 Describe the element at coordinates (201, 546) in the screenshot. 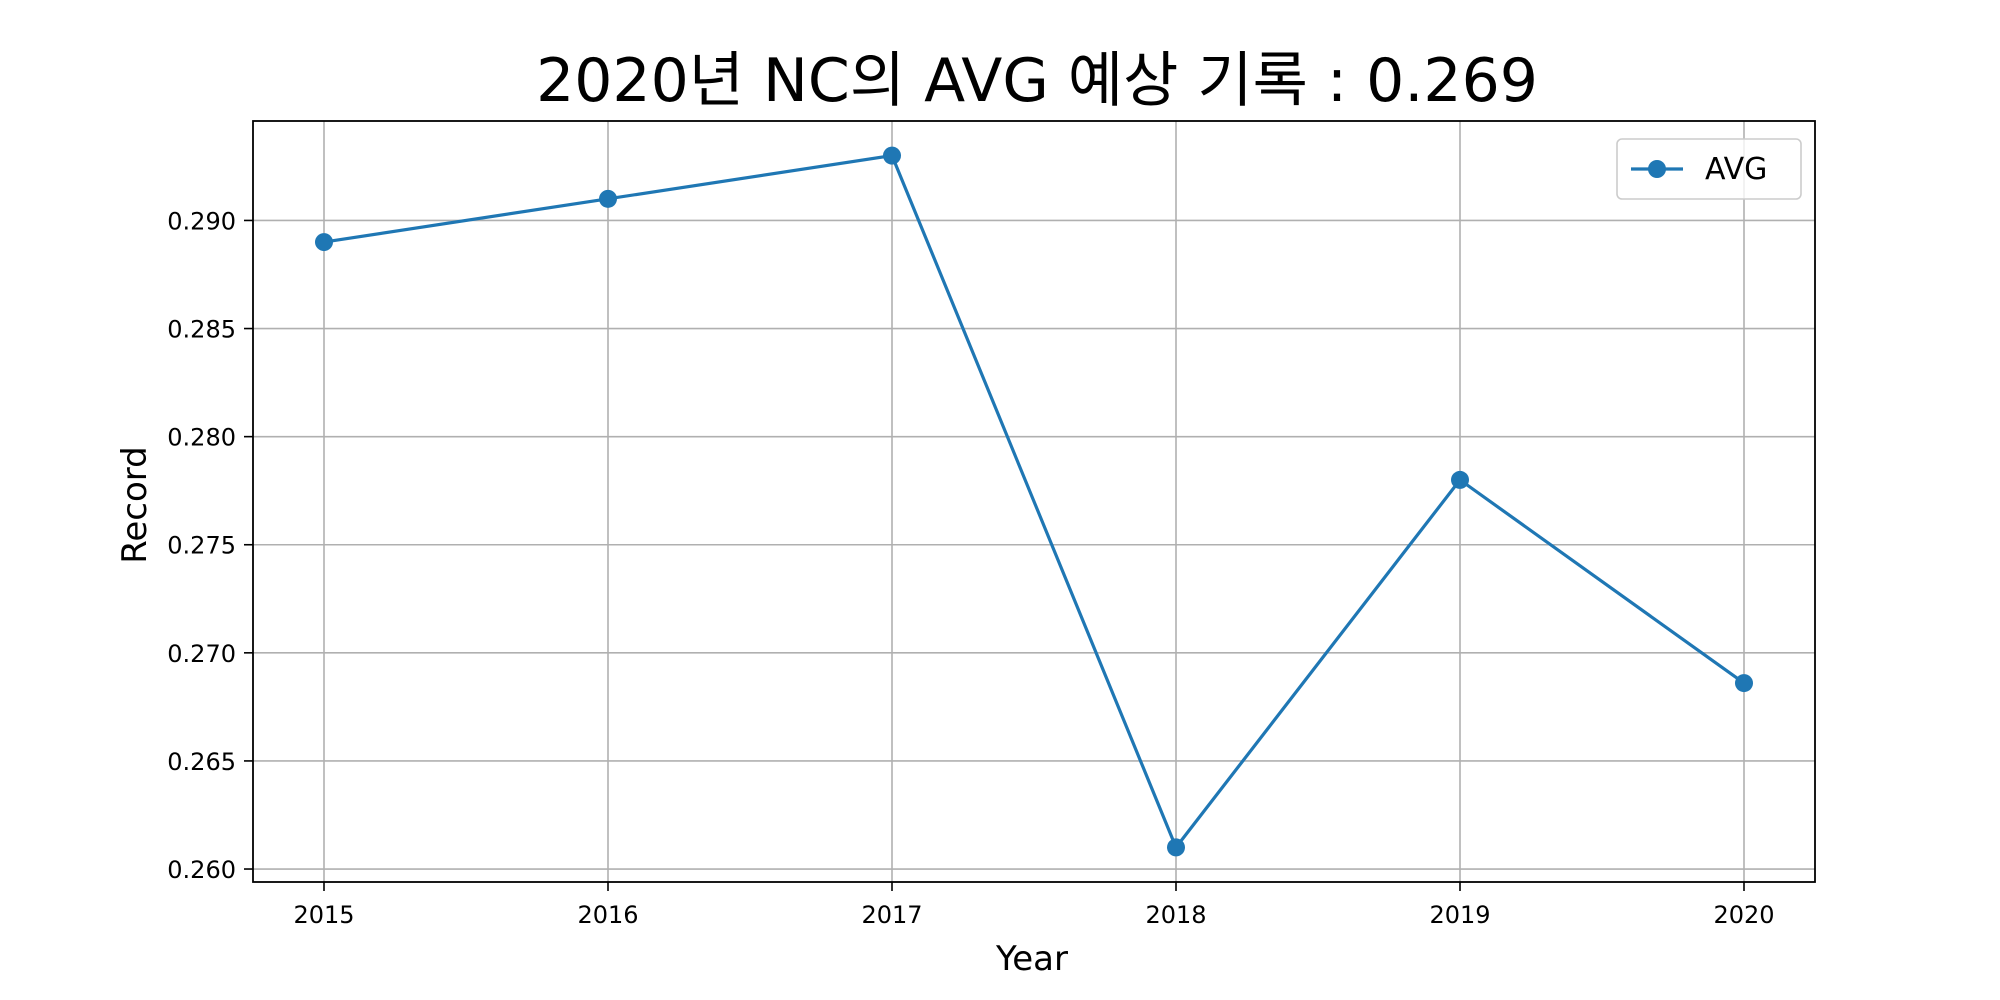

I see `y-tick-label: 0.275` at that location.